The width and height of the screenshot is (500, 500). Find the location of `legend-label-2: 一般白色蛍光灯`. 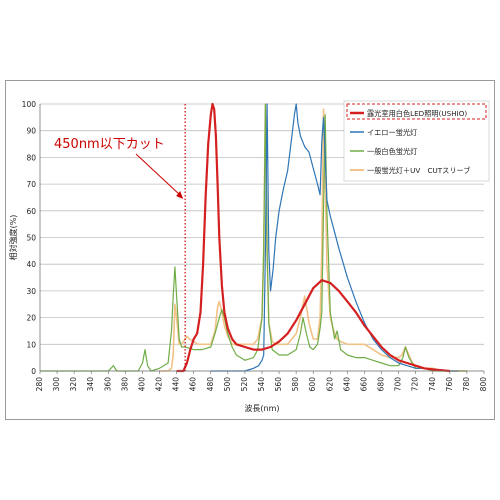

legend-label-2: 一般白色蛍光灯 is located at coordinates (392, 151).